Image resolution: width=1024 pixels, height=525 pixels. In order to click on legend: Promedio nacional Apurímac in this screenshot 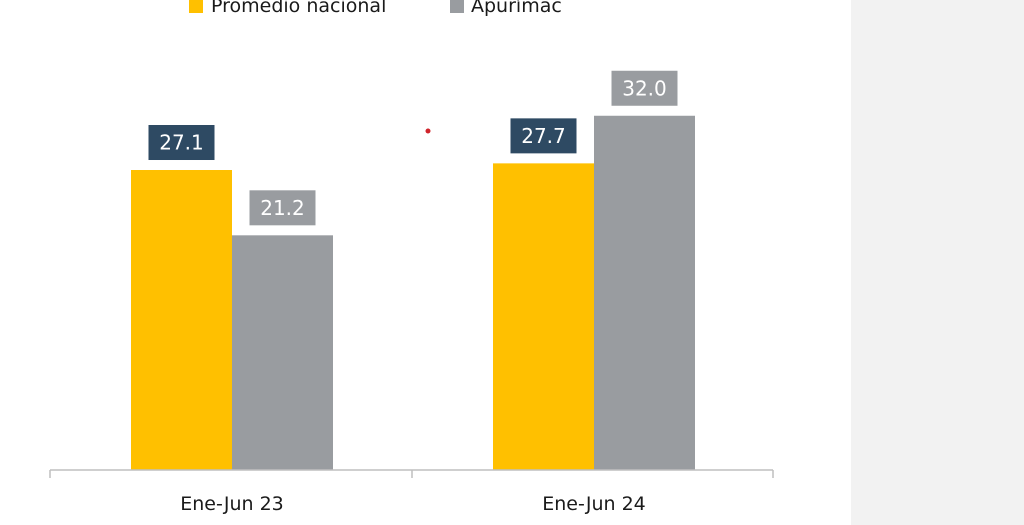, I will do `click(375, 8)`.